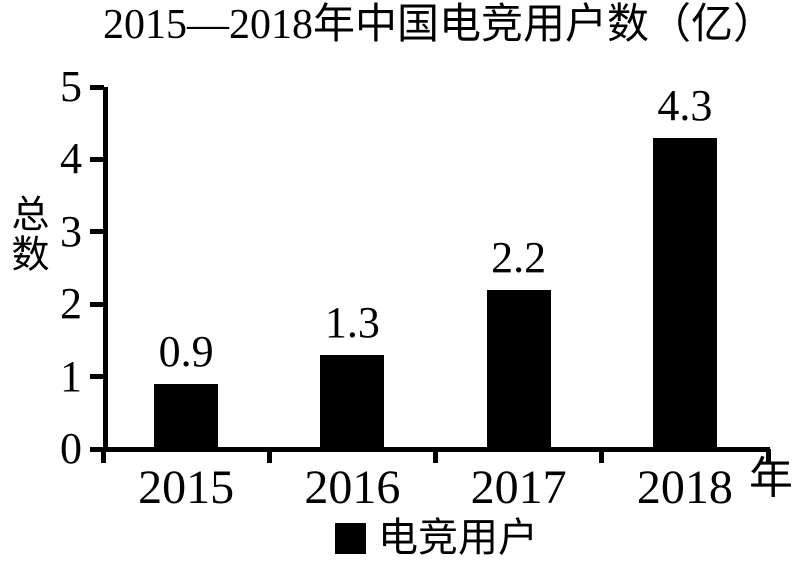 This screenshot has width=800, height=566. Describe the element at coordinates (684, 293) in the screenshot. I see `bar-2018` at that location.